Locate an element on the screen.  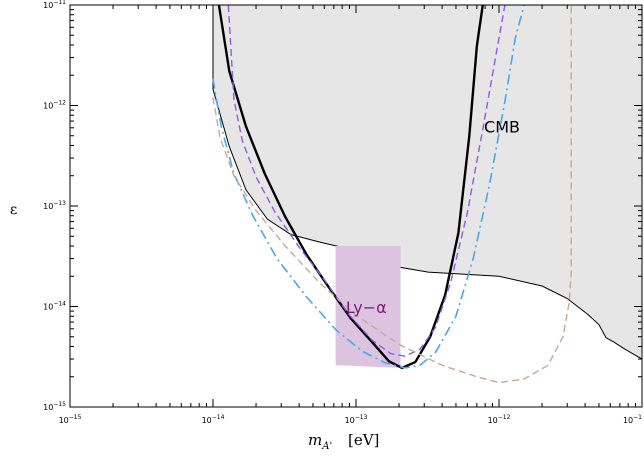
x-axis-title-main: m is located at coordinates (315, 440).